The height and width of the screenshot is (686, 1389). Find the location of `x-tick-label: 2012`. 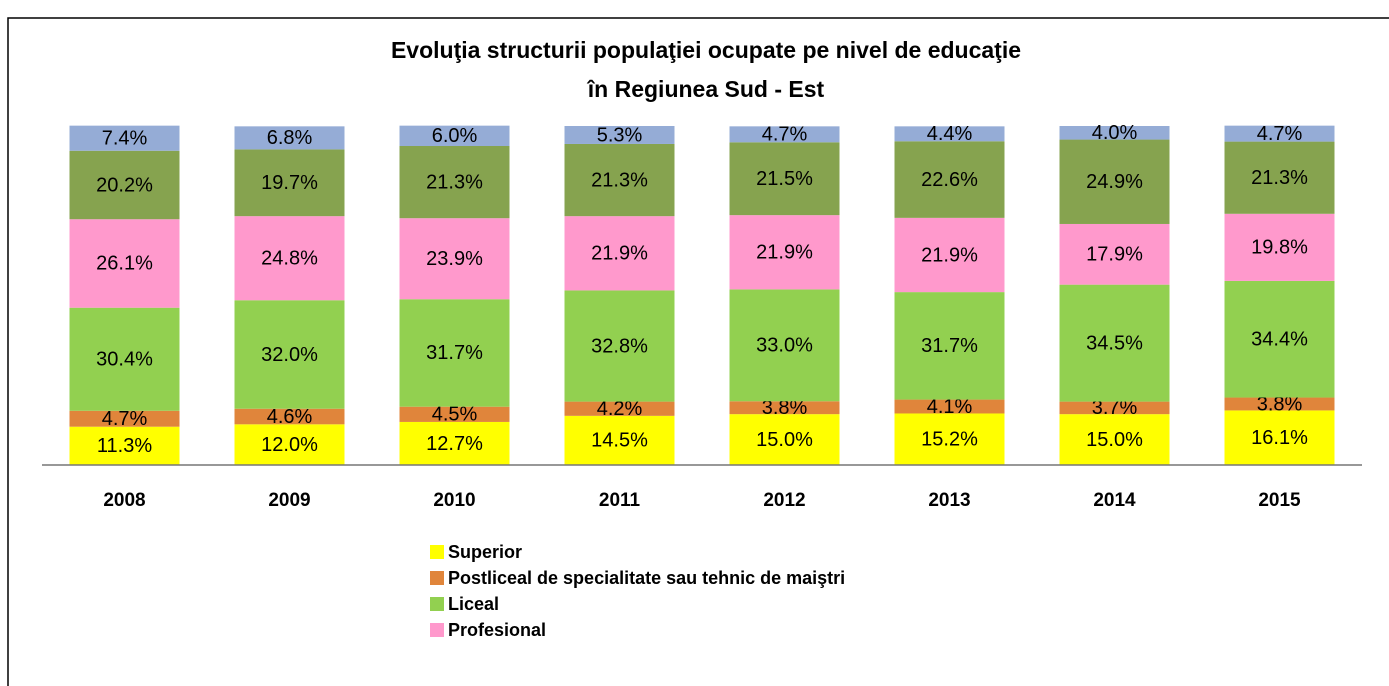

x-tick-label: 2012 is located at coordinates (784, 500).